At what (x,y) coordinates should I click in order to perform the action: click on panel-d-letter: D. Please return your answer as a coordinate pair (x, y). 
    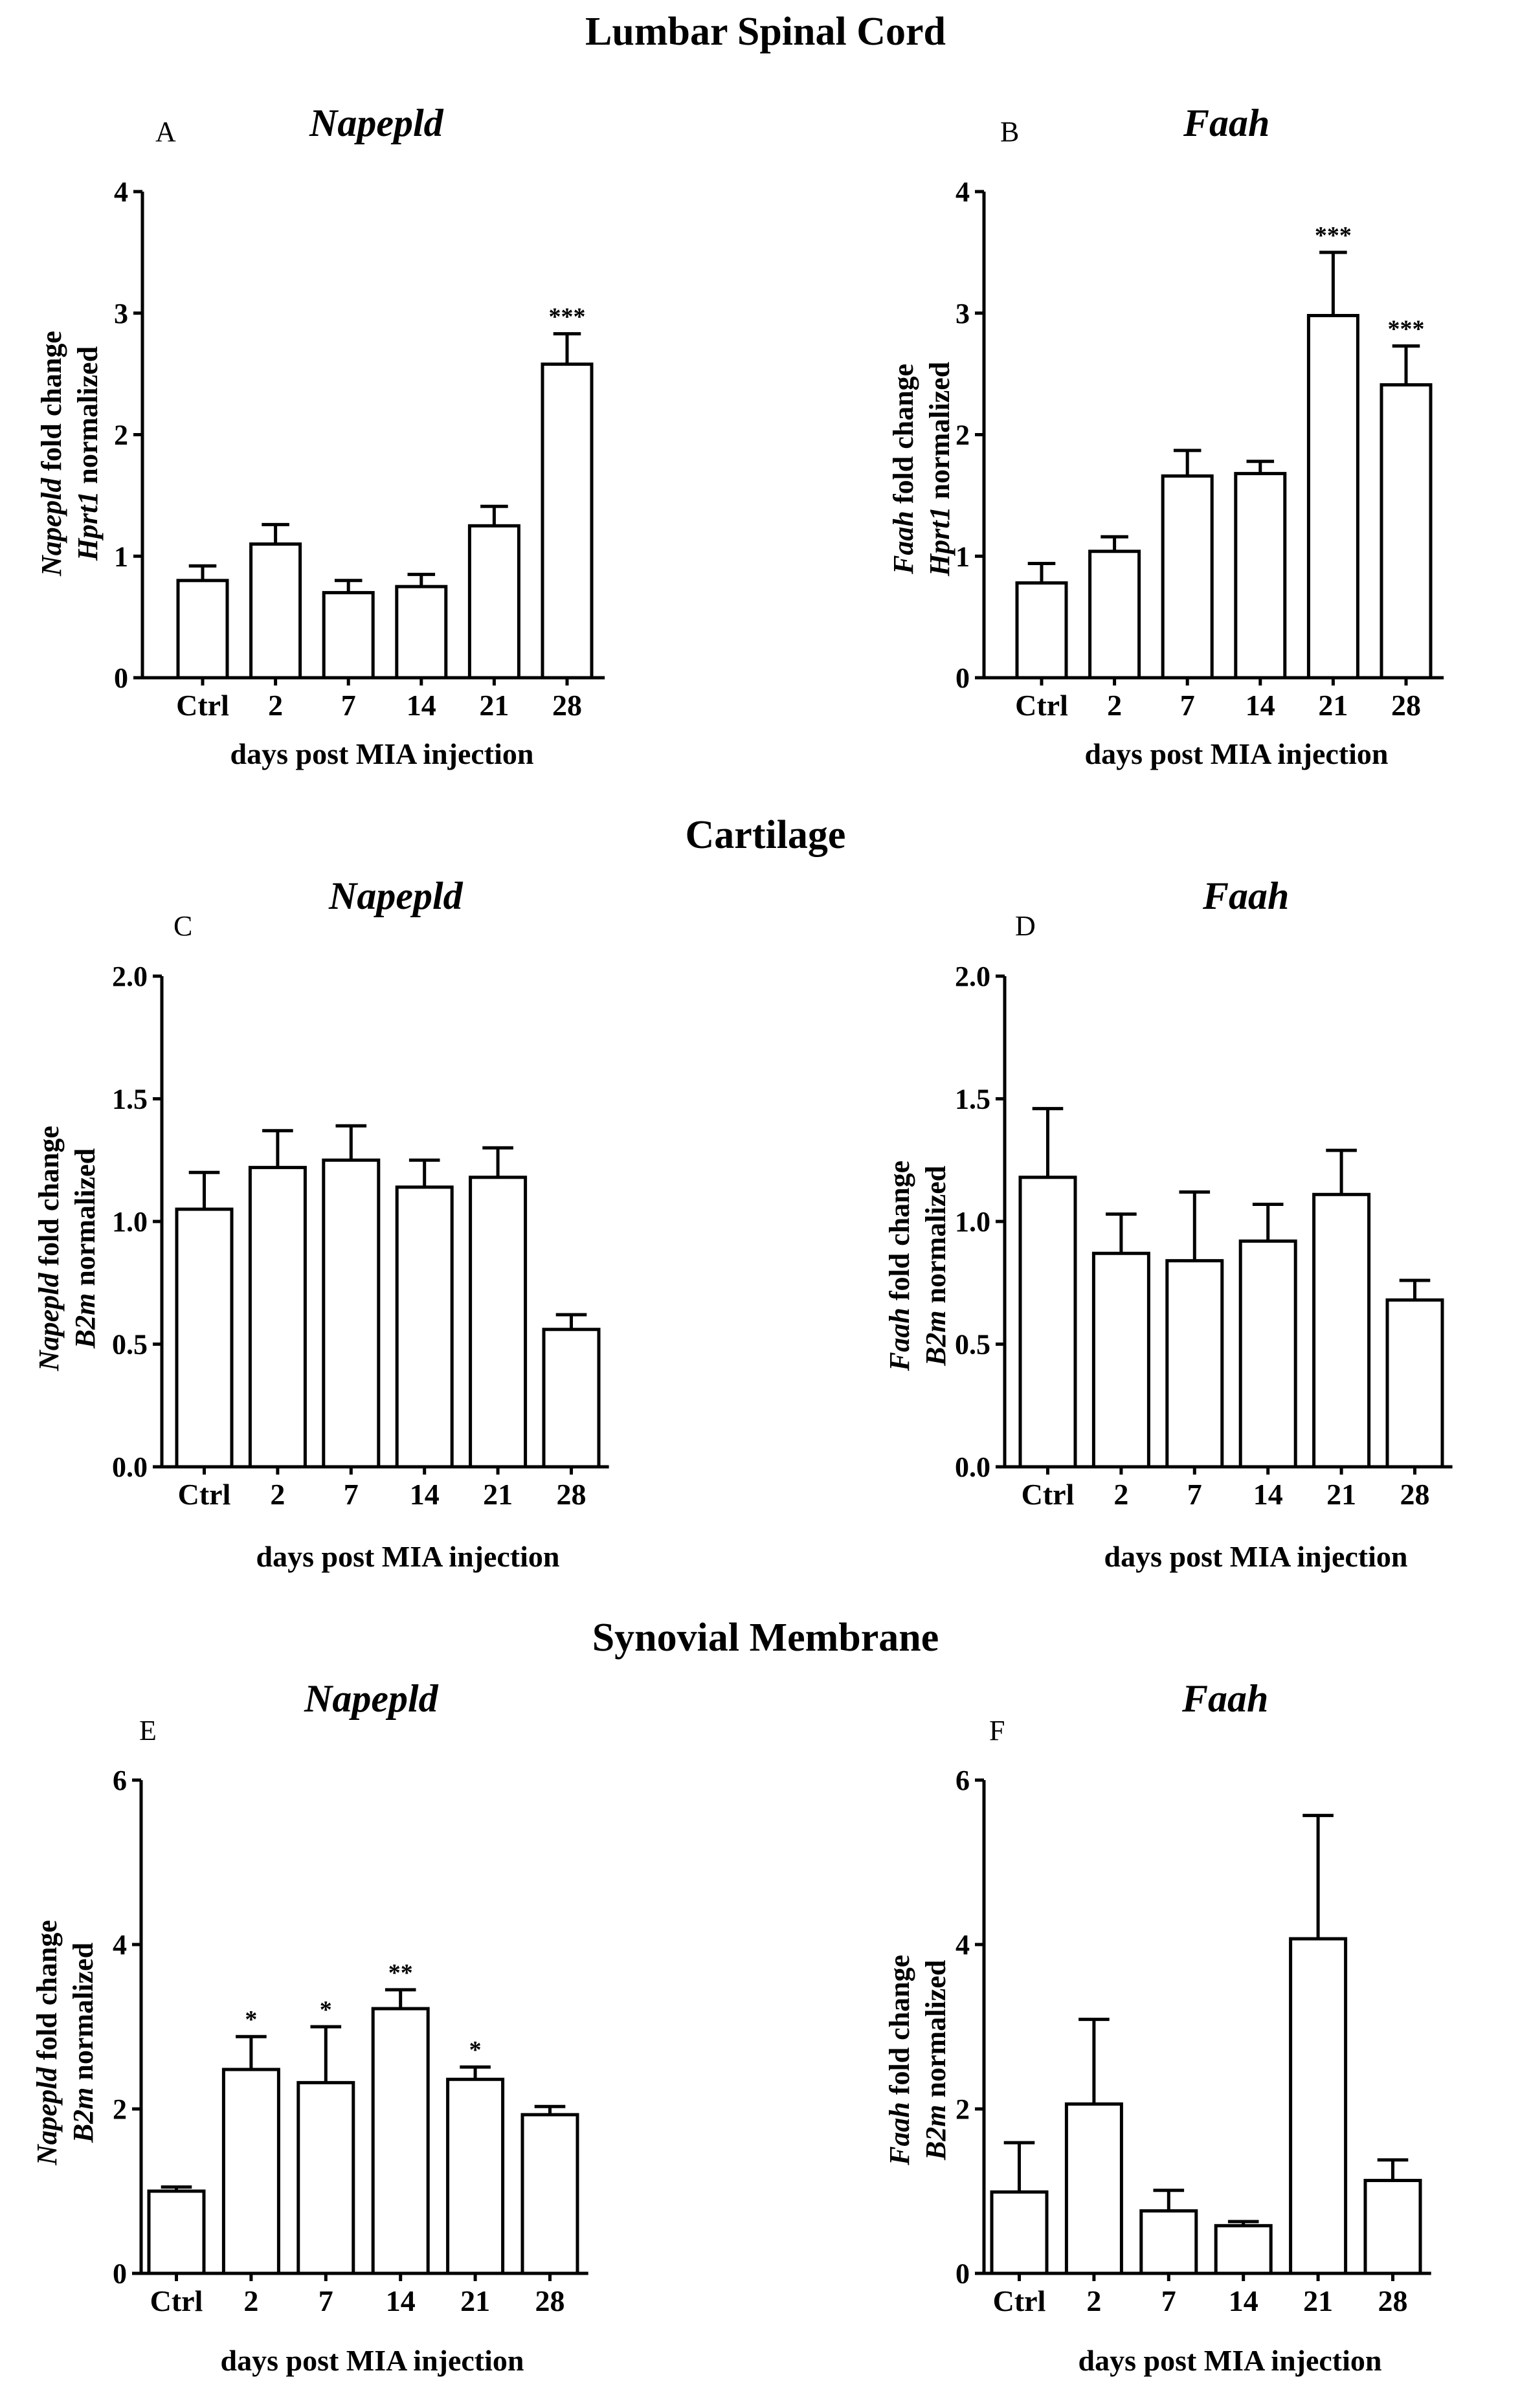
    Looking at the image, I should click on (1026, 926).